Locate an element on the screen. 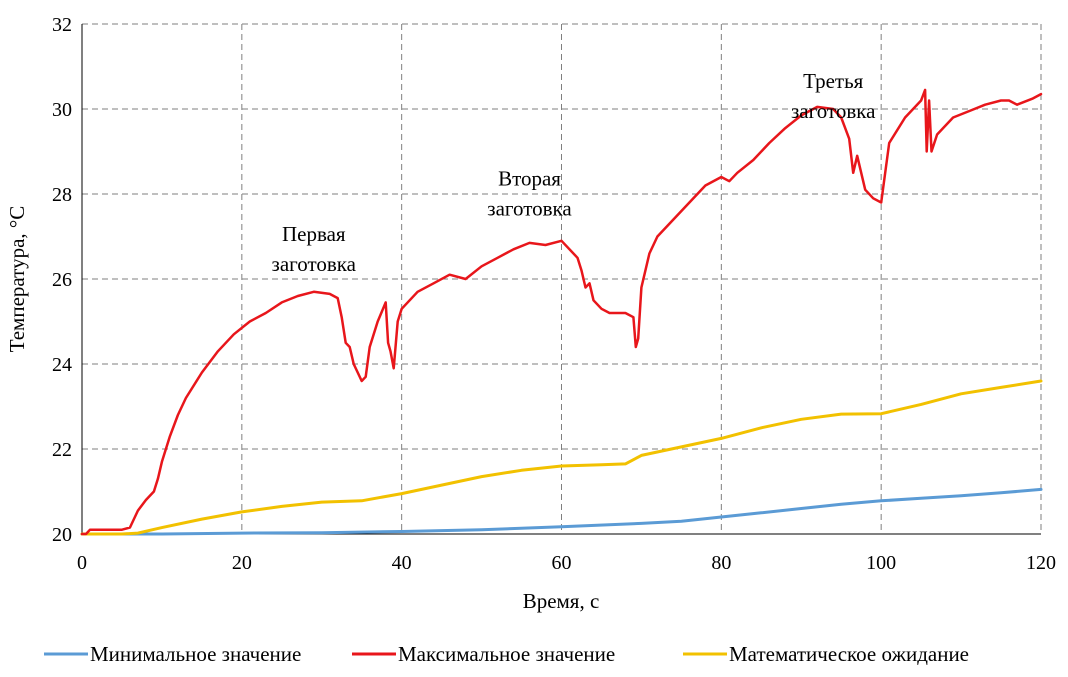 This screenshot has width=1068, height=677. y-tick-label: 20 is located at coordinates (62, 535).